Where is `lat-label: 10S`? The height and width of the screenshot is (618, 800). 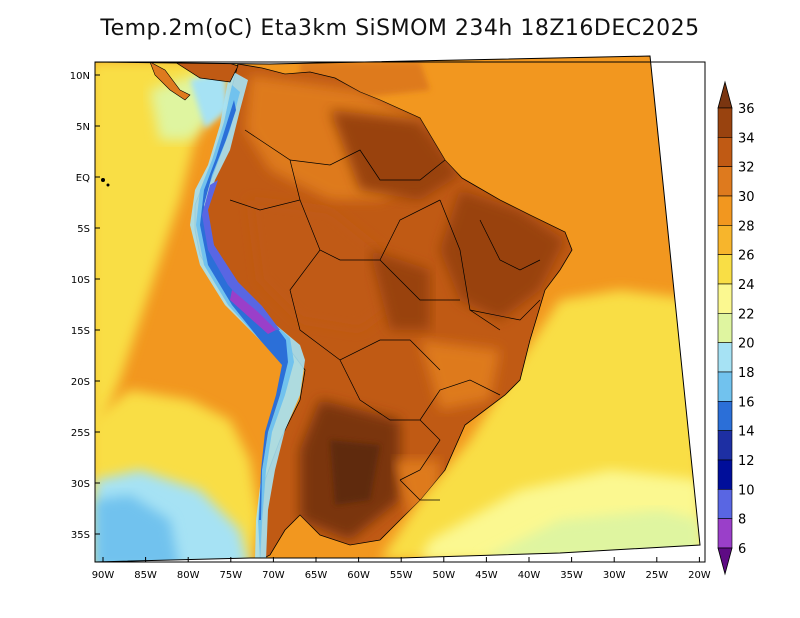
lat-label: 10S is located at coordinates (80, 280).